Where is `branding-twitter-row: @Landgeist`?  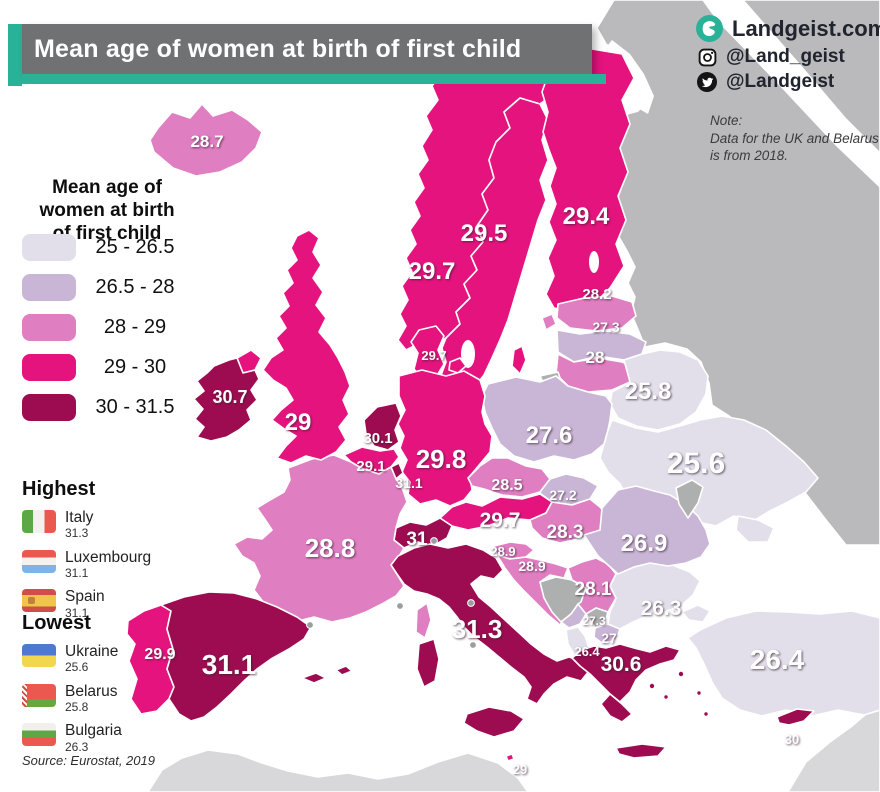
branding-twitter-row: @Landgeist is located at coordinates (765, 82).